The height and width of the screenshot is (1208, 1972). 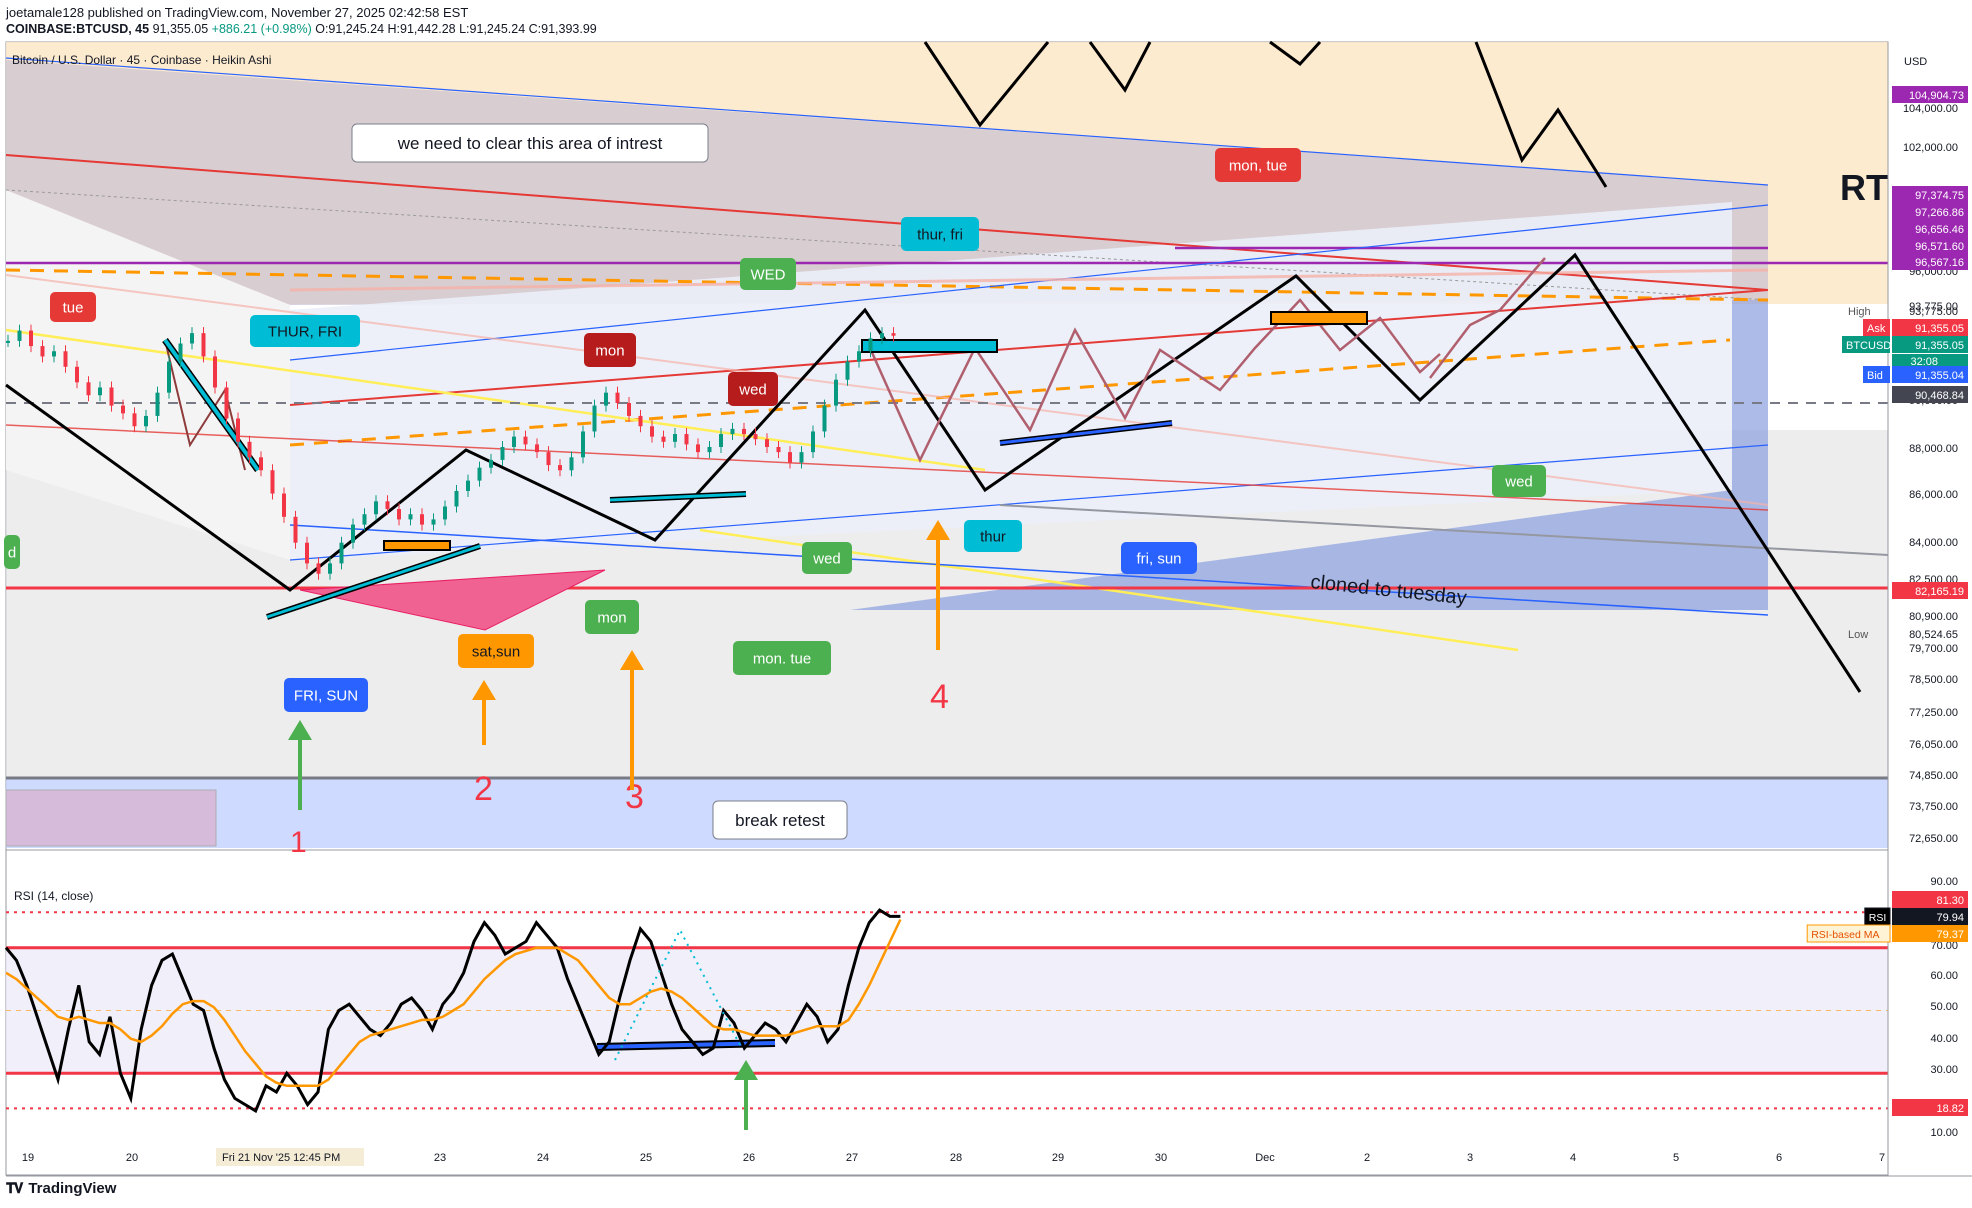 What do you see at coordinates (940, 234) in the screenshot?
I see `label-thur-fri-2: thur, fri` at bounding box center [940, 234].